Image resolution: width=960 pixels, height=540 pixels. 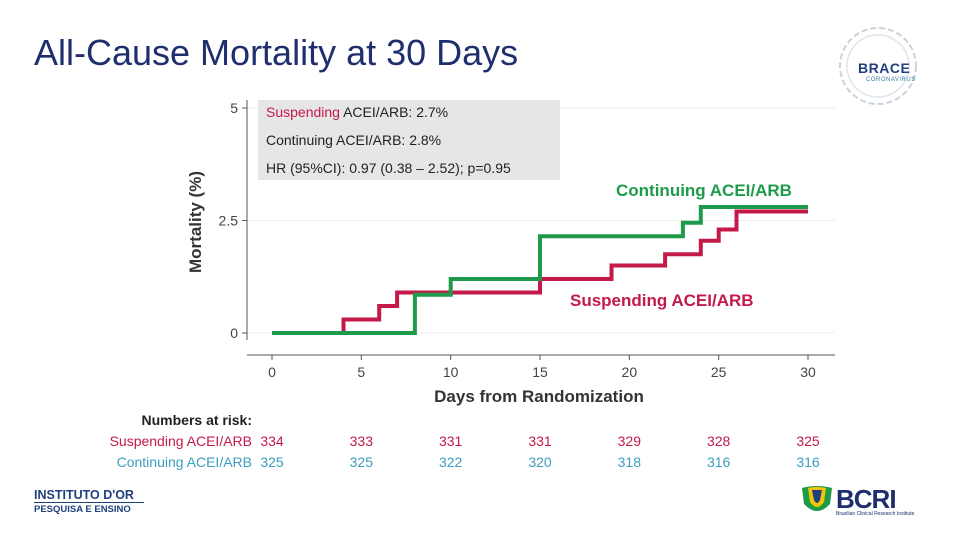 What do you see at coordinates (451, 462) in the screenshot?
I see `risk-cell: 322` at bounding box center [451, 462].